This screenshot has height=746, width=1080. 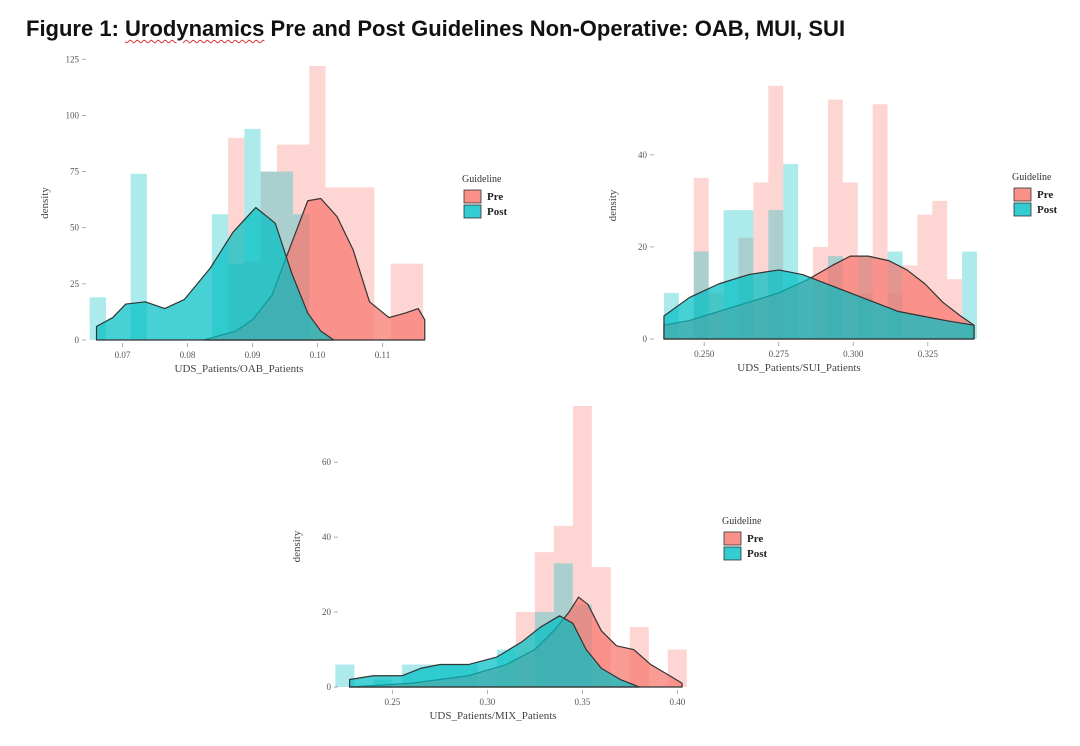 I want to click on x-tick-label: 0.09, so click(x=253, y=355).